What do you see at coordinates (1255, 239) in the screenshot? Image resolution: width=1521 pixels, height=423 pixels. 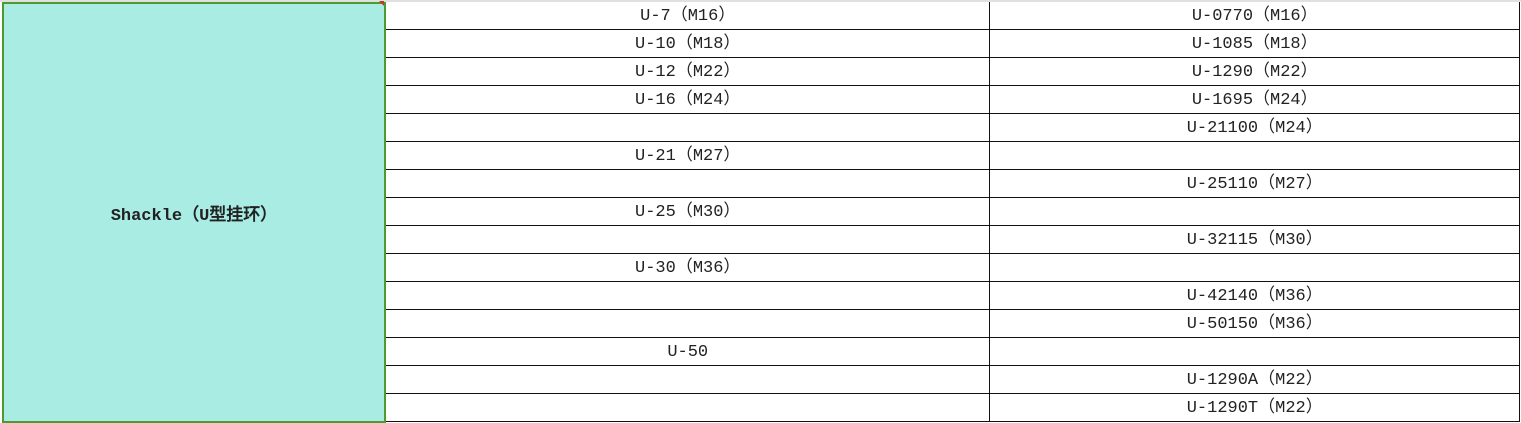 I see `alt-model-cell: U-32115（M30）` at bounding box center [1255, 239].